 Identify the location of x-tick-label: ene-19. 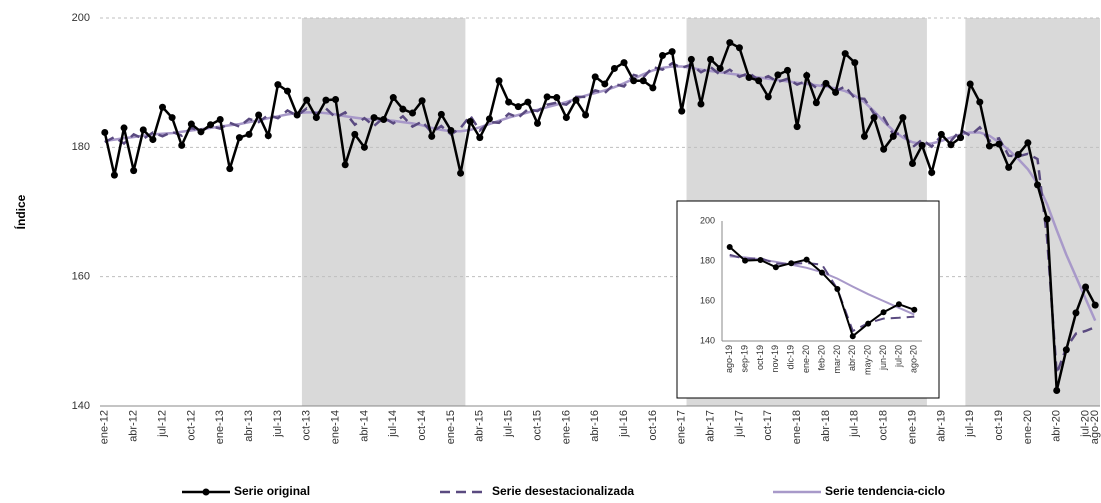
(912, 427).